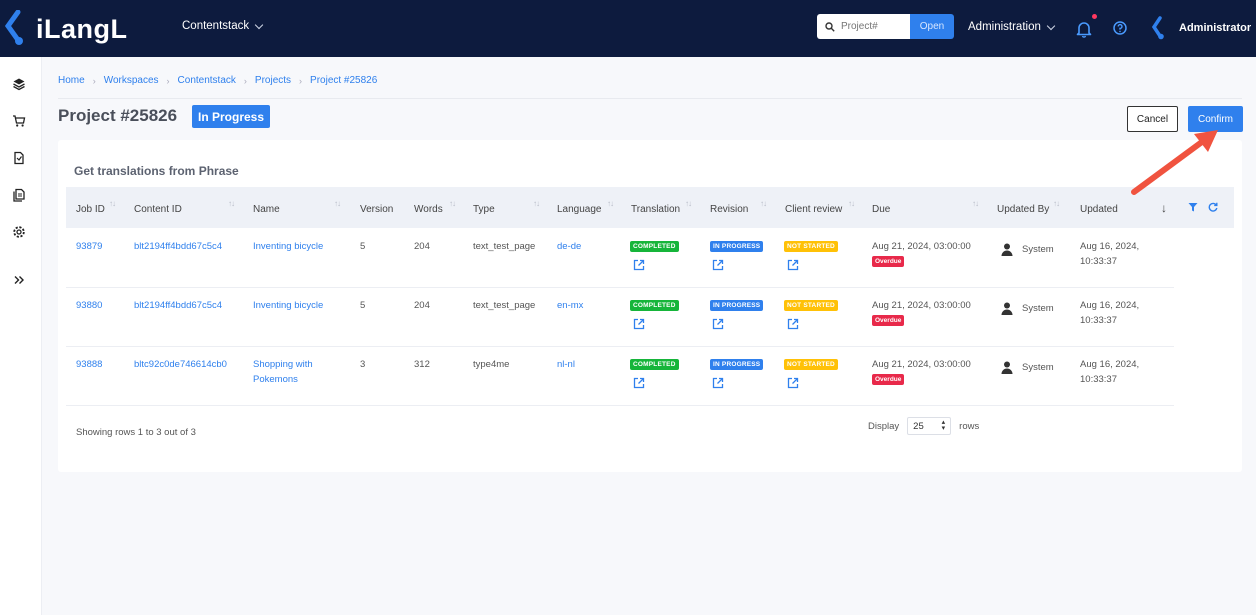 The image size is (1256, 615). What do you see at coordinates (729, 209) in the screenshot?
I see `header-revision: Revision` at bounding box center [729, 209].